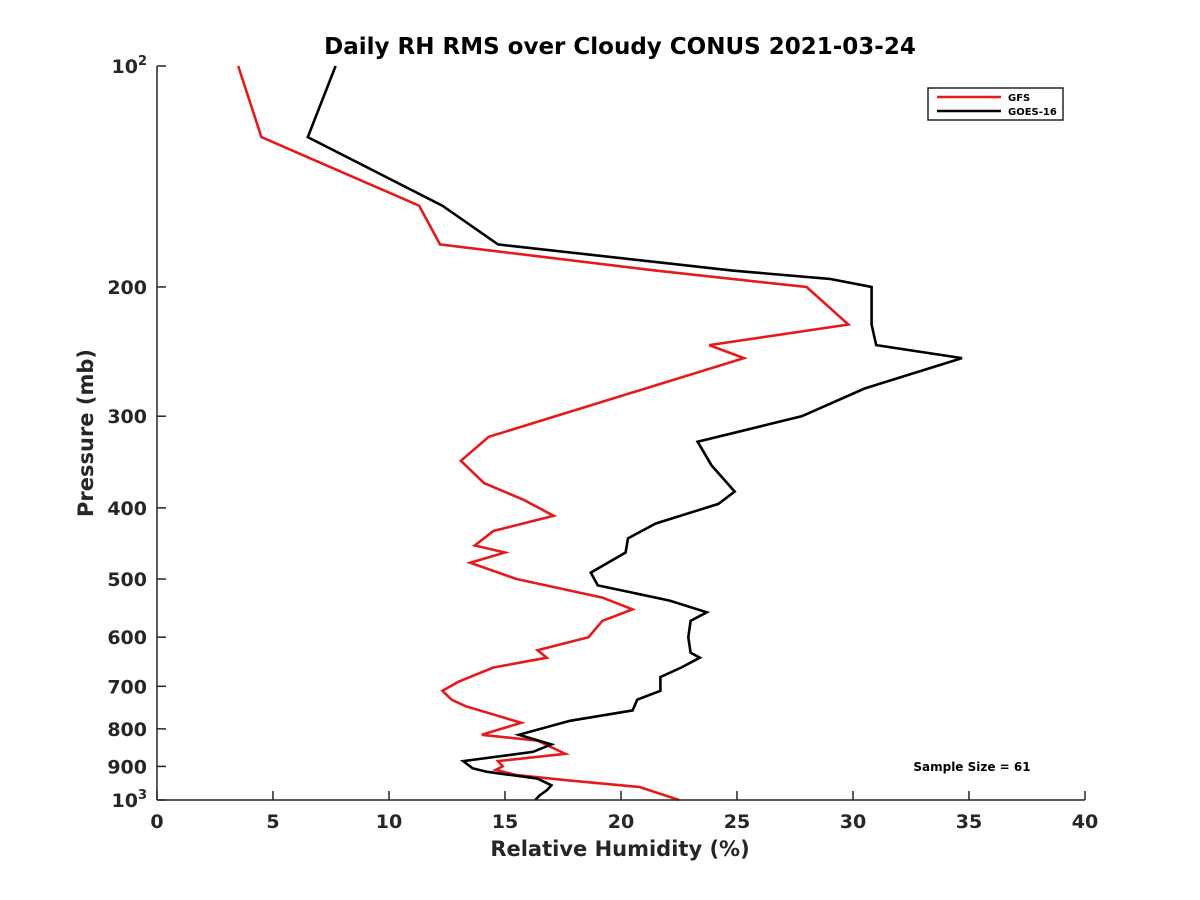  I want to click on x-tick-label: 0, so click(156, 822).